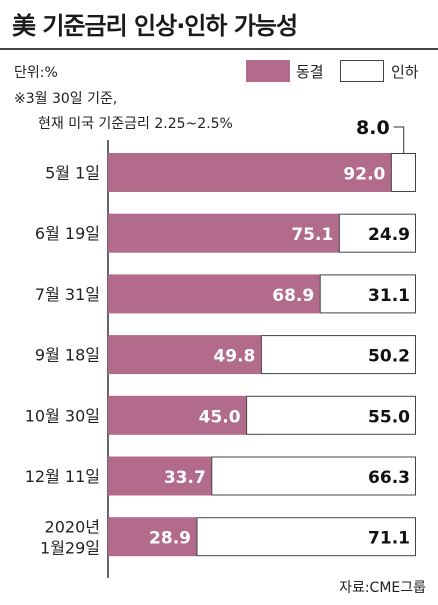 The image size is (438, 605). Describe the element at coordinates (185, 478) in the screenshot. I see `value-label-hold: 33.7` at that location.